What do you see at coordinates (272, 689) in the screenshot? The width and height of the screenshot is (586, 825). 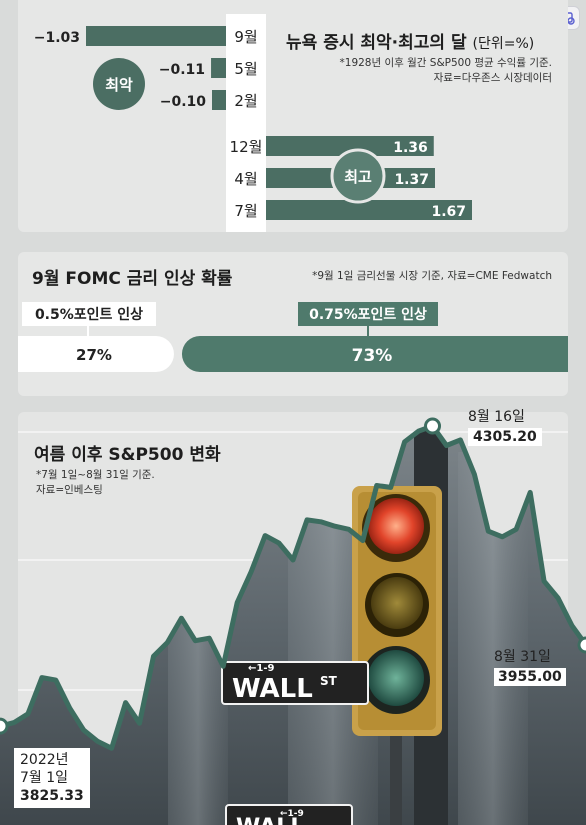 I see `sign-wall-text: WALL` at bounding box center [272, 689].